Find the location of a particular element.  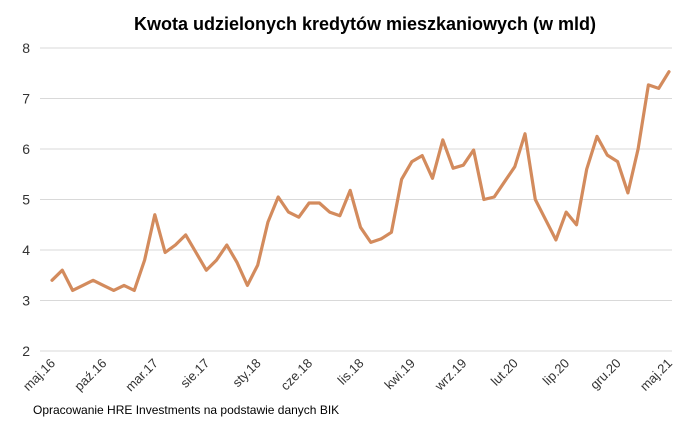

y-tick-label: 5 is located at coordinates (26, 200).